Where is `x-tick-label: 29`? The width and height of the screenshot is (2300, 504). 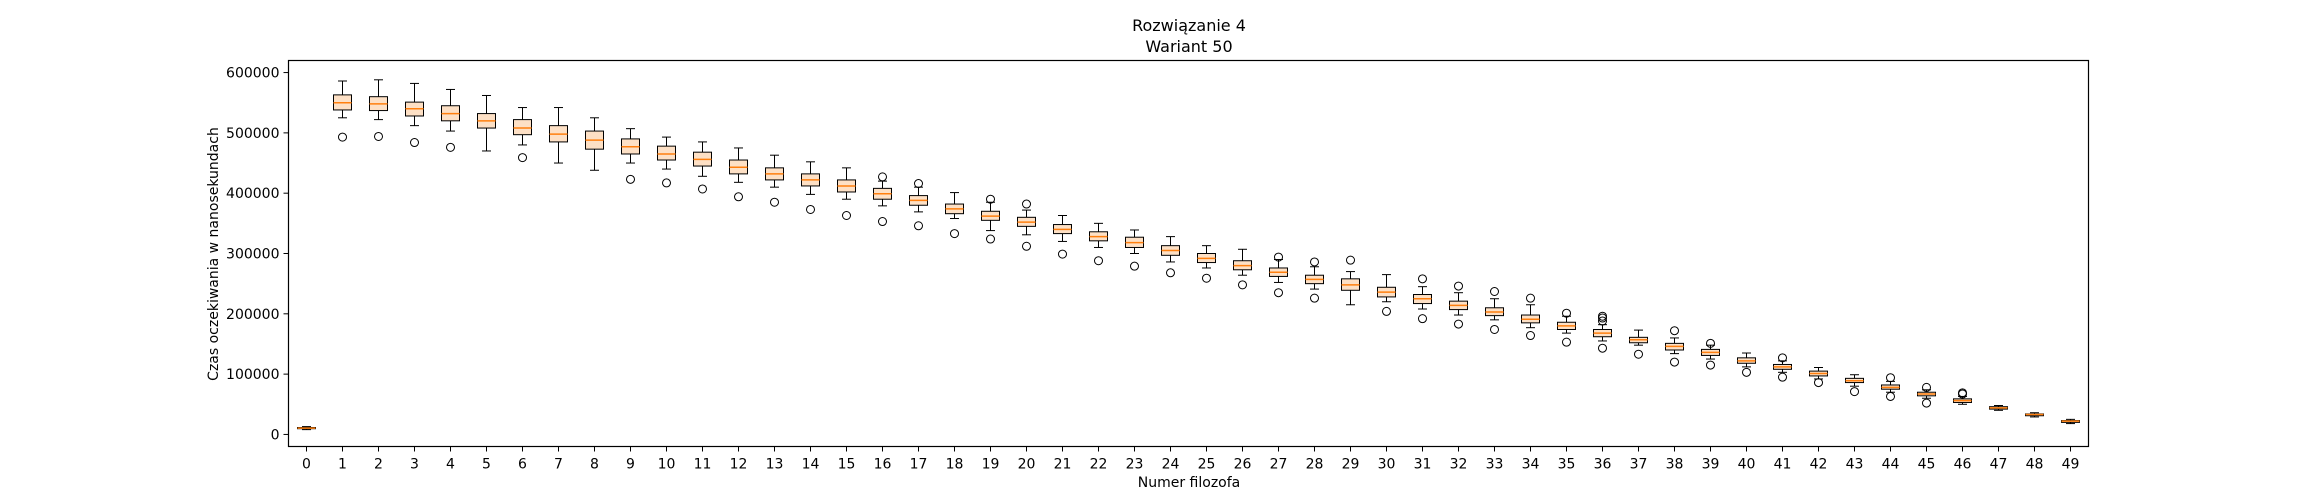 x-tick-label: 29 is located at coordinates (1351, 465).